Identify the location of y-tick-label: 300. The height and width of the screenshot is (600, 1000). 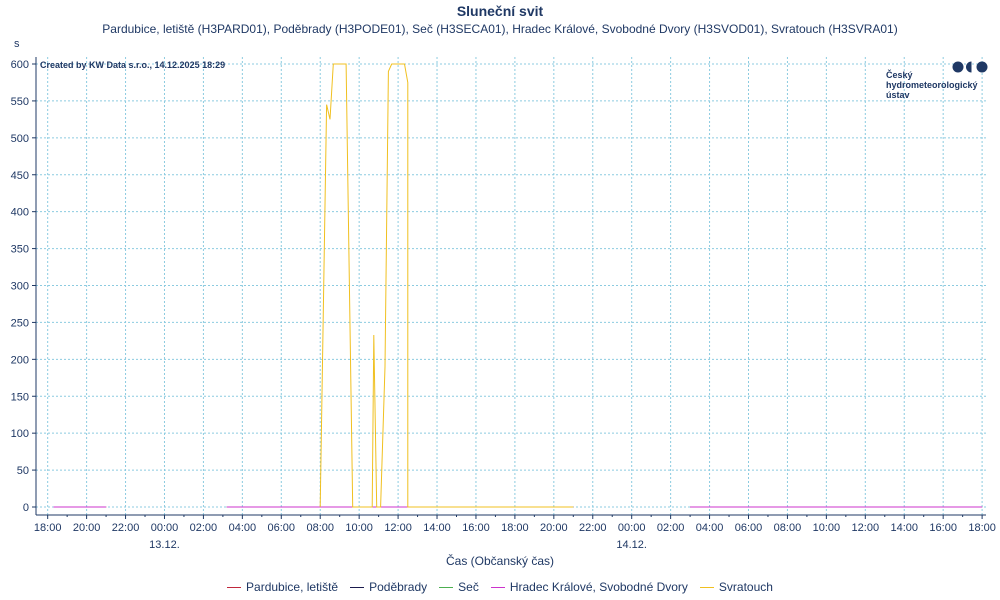
(20, 287).